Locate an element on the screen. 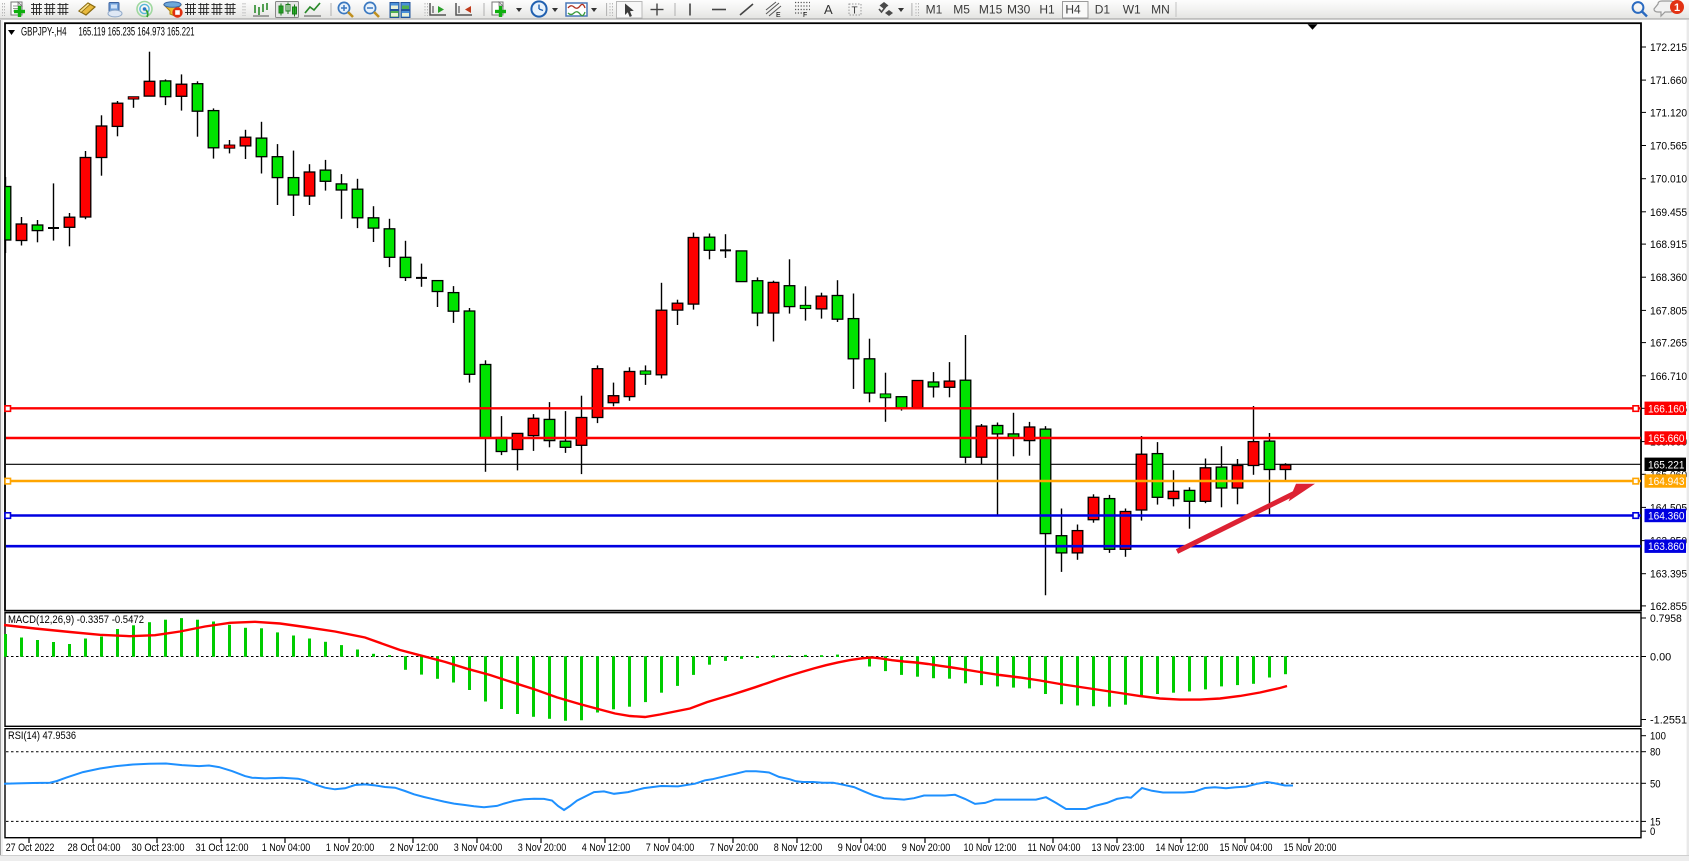 This screenshot has height=861, width=1689. svg-text: 167.265 is located at coordinates (1668, 344).